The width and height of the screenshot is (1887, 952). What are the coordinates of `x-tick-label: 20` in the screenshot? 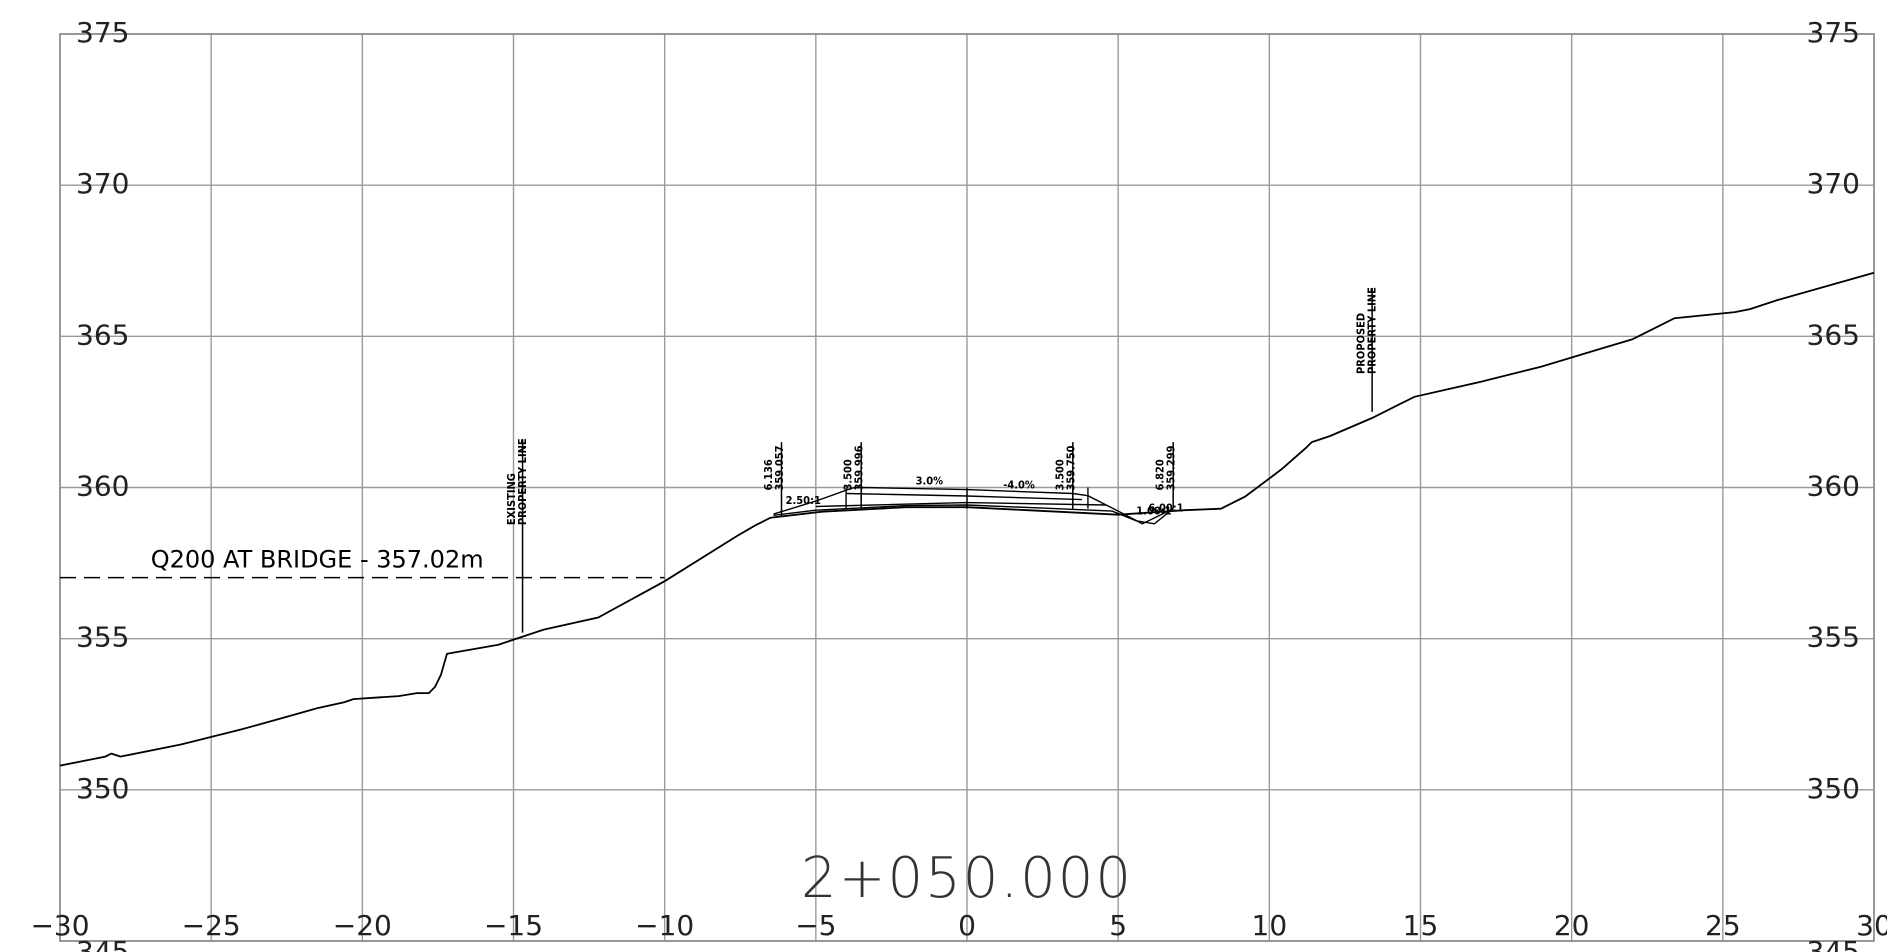 It's located at (1572, 925).